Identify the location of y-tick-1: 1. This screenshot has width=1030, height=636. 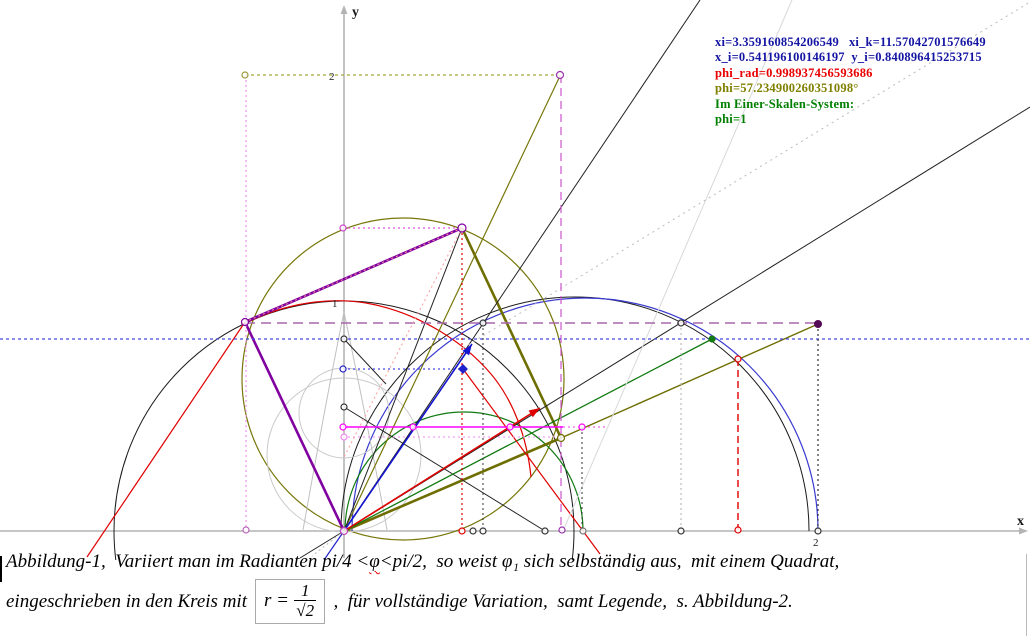
(335, 304).